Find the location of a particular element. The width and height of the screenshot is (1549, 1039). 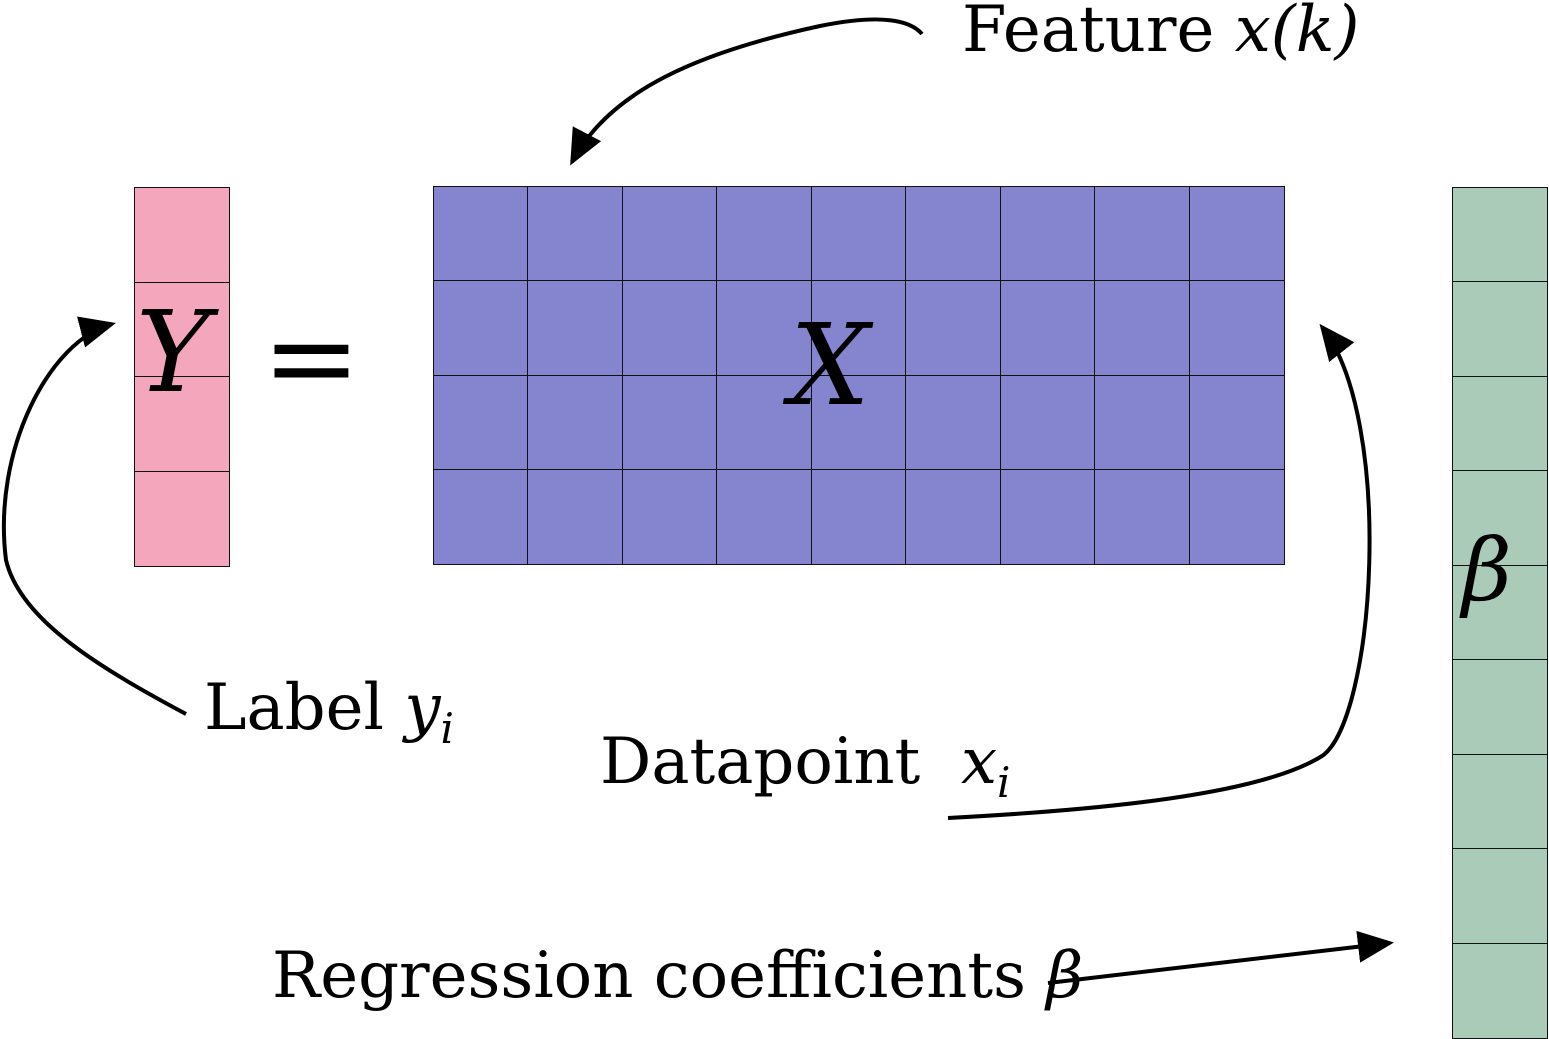

datapoint-label-subscript: i is located at coordinates (1004, 782).